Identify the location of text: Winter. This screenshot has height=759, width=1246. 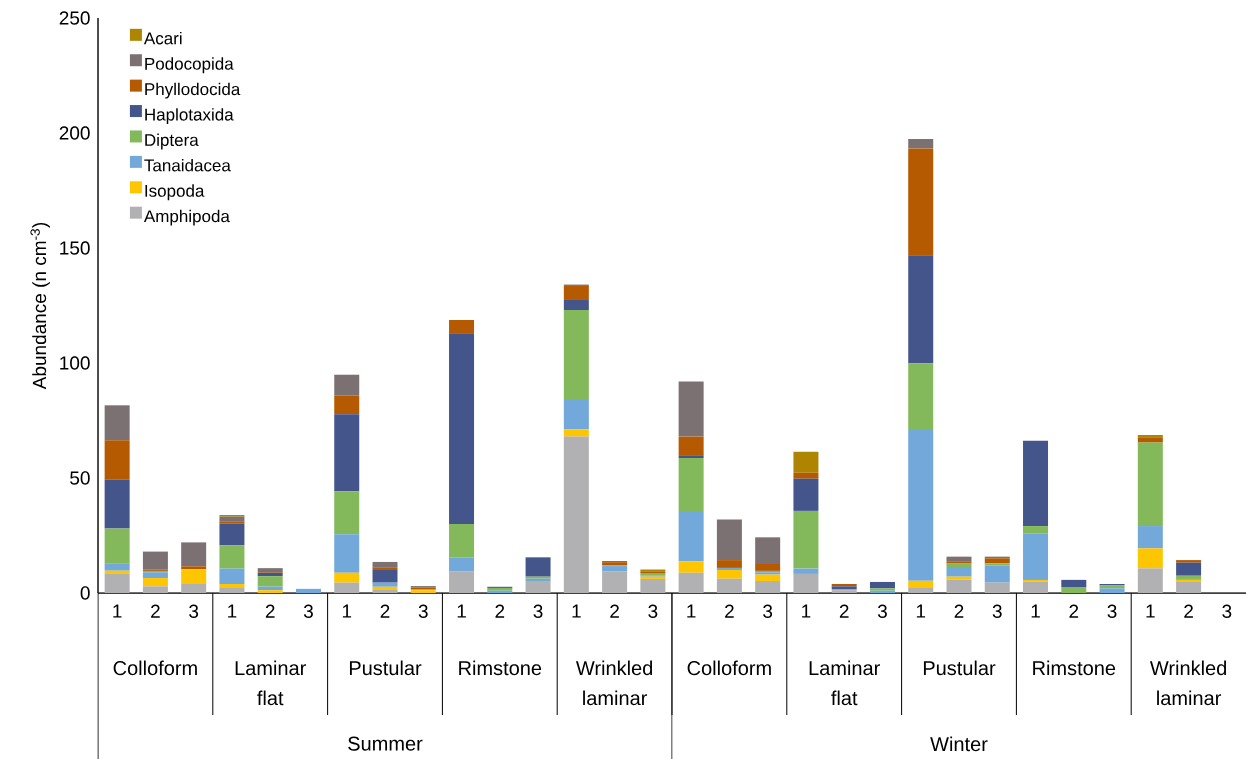
(959, 744).